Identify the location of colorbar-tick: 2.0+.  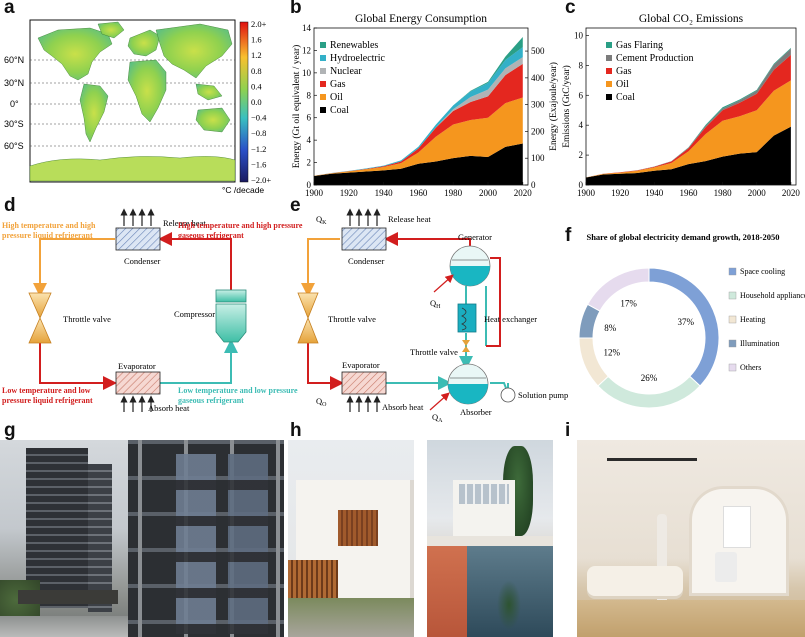
(259, 24).